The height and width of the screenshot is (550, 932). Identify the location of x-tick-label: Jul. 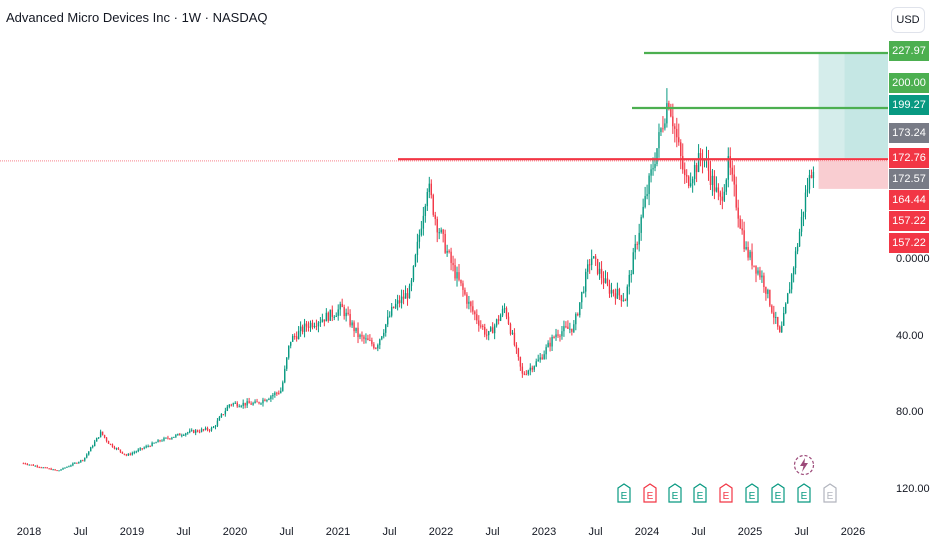
(492, 532).